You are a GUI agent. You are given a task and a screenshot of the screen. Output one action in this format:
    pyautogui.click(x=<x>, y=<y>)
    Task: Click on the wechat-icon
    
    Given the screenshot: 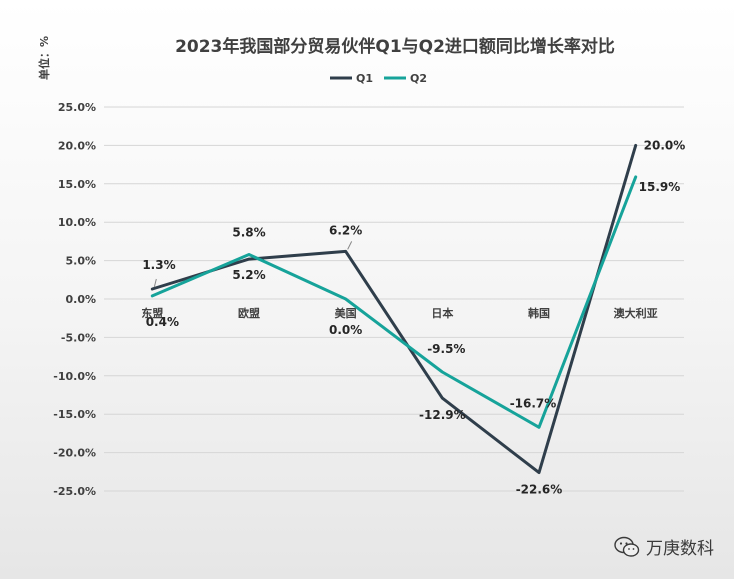 What is the action you would take?
    pyautogui.click(x=627, y=546)
    